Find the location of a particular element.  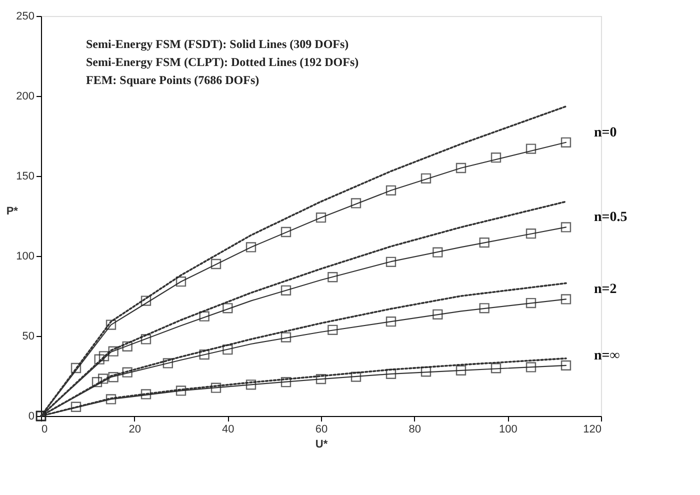

annotation: FEM: Square Points (7686 DOFs) is located at coordinates (173, 80).